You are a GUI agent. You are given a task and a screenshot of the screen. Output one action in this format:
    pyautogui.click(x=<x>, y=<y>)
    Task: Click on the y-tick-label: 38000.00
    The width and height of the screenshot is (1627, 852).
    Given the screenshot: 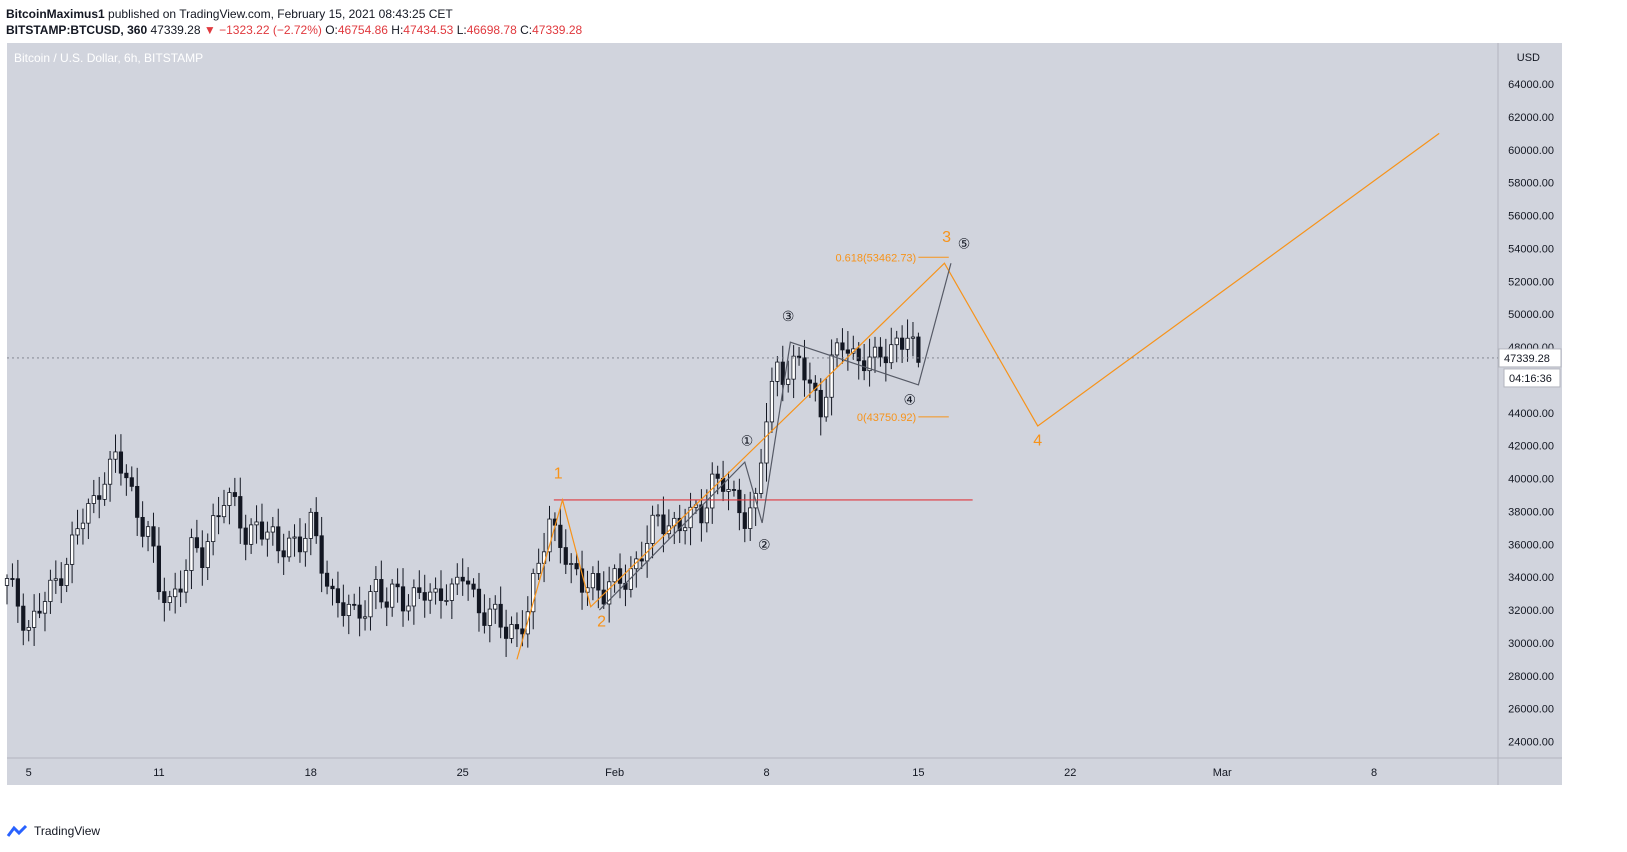 What is the action you would take?
    pyautogui.click(x=1531, y=512)
    